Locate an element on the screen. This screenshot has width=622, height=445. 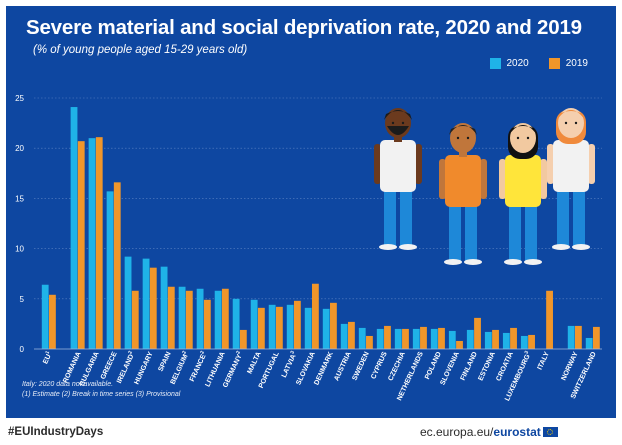
footer-source: ec.europa.eu/eurostat is located at coordinates (489, 432).